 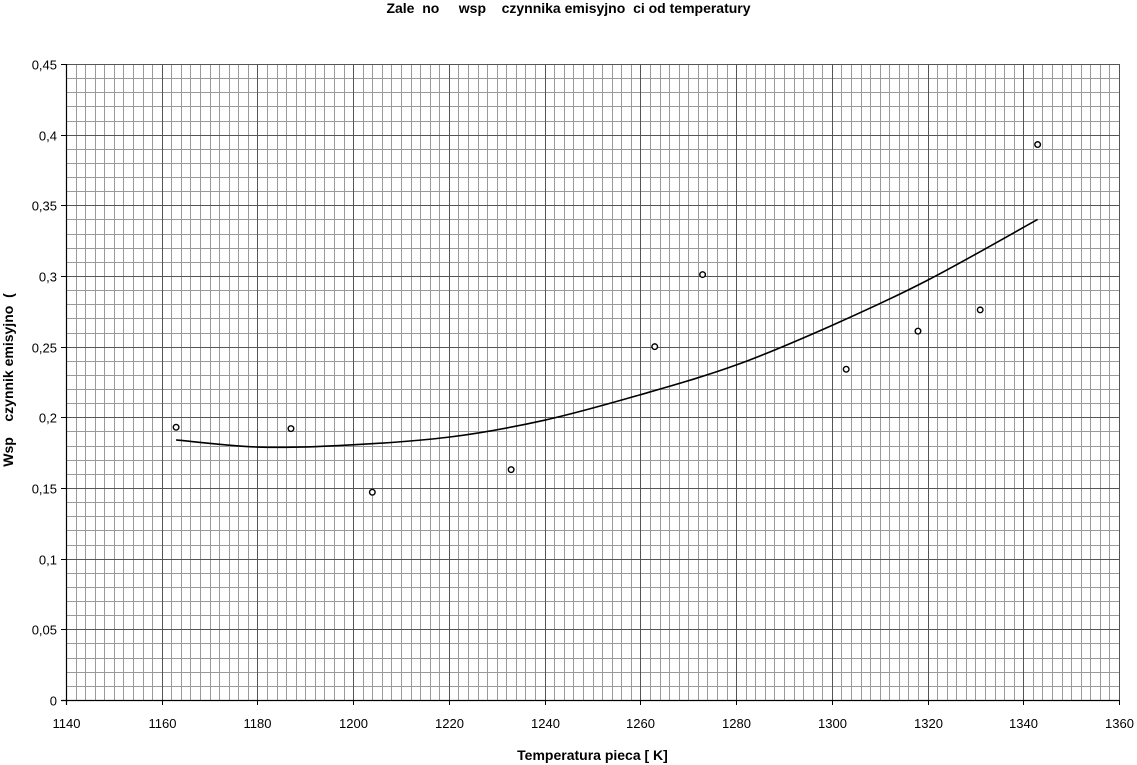 What do you see at coordinates (592, 755) in the screenshot?
I see `x-axis-label: Temperatura pieca [ K]` at bounding box center [592, 755].